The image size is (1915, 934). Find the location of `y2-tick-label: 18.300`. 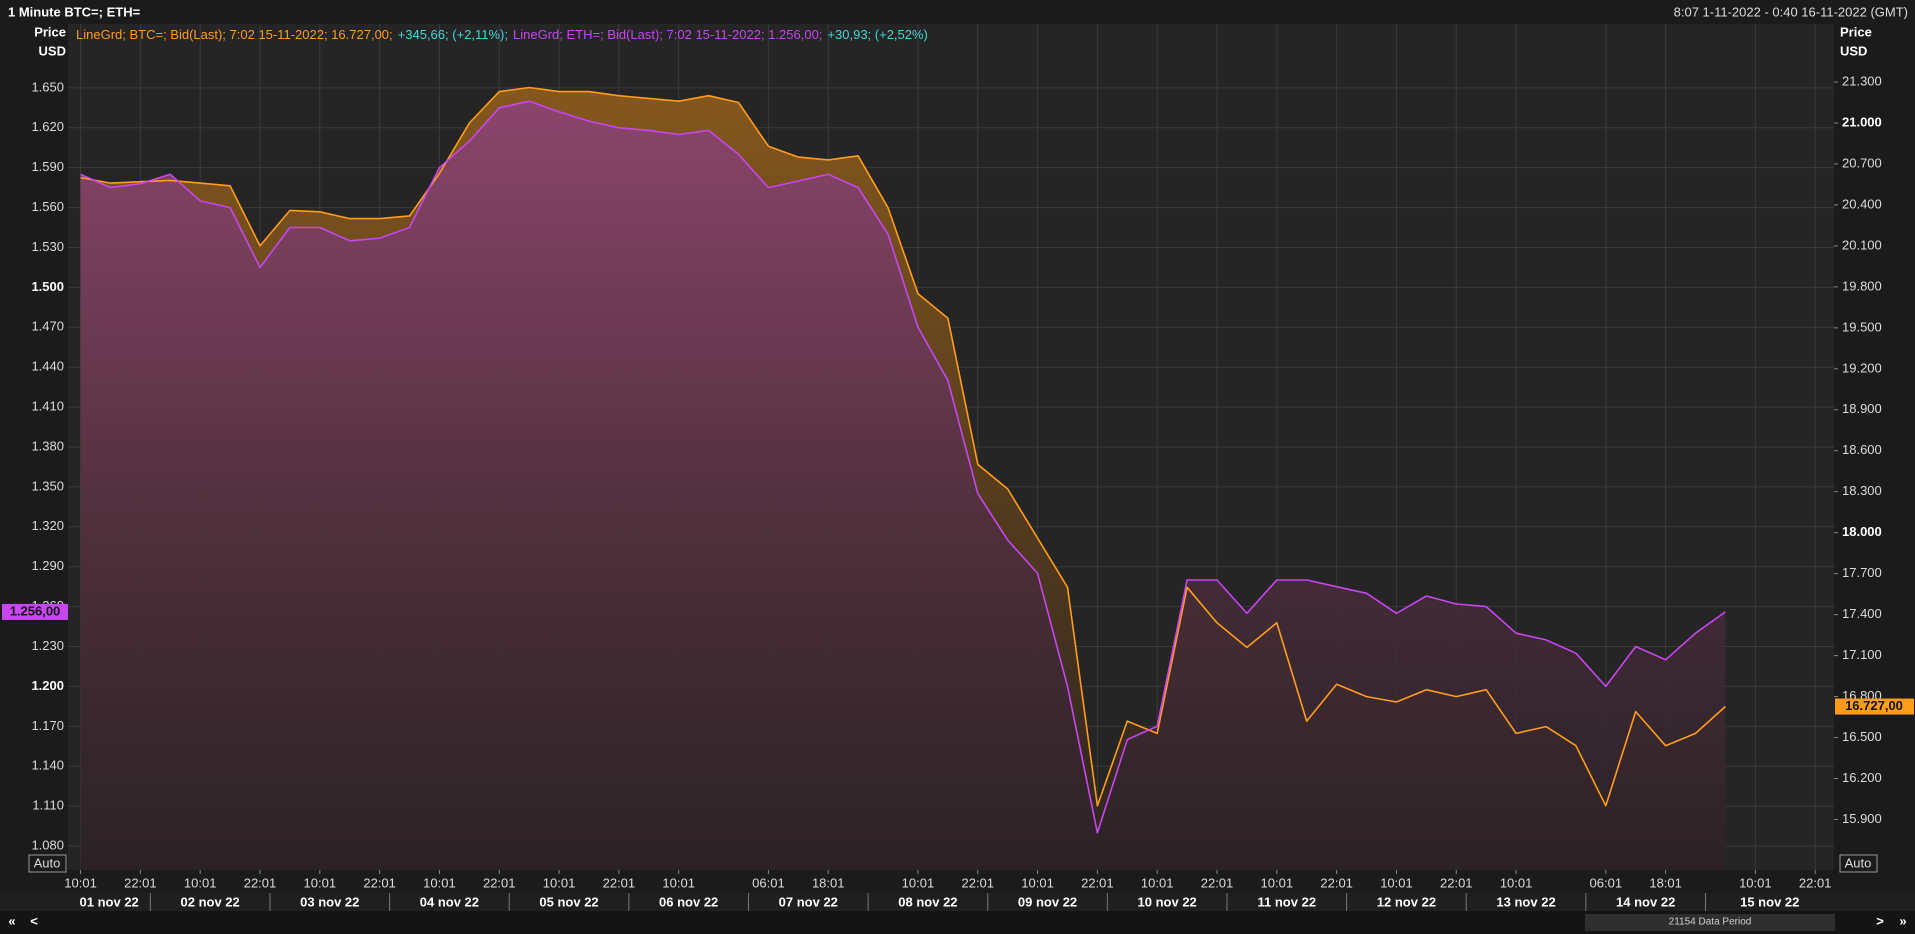

y2-tick-label: 18.300 is located at coordinates (1862, 490).